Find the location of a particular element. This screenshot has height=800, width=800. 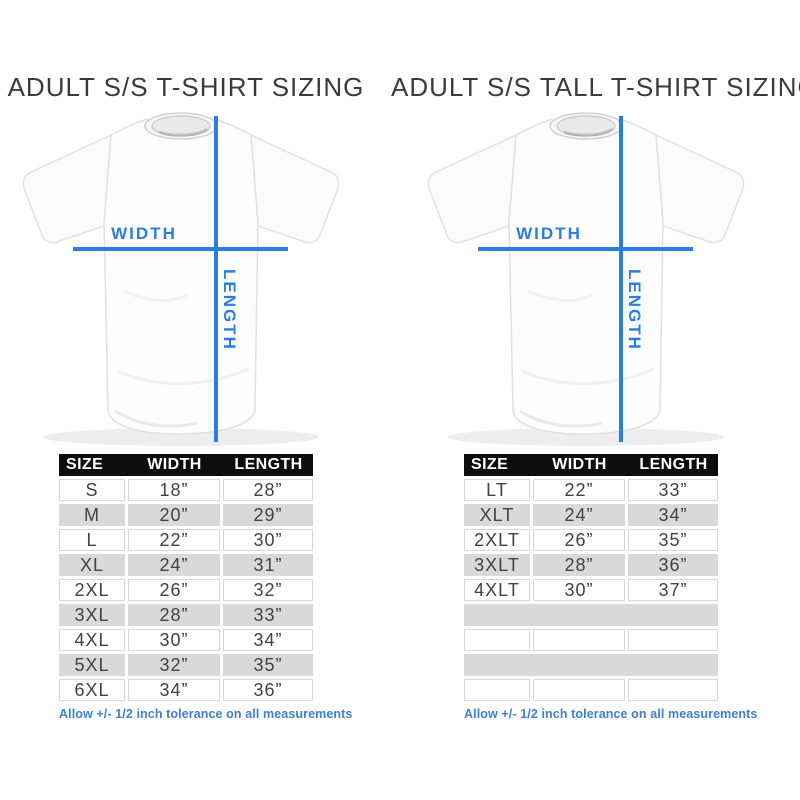

table-row: XLT 24” 34” is located at coordinates (591, 515).